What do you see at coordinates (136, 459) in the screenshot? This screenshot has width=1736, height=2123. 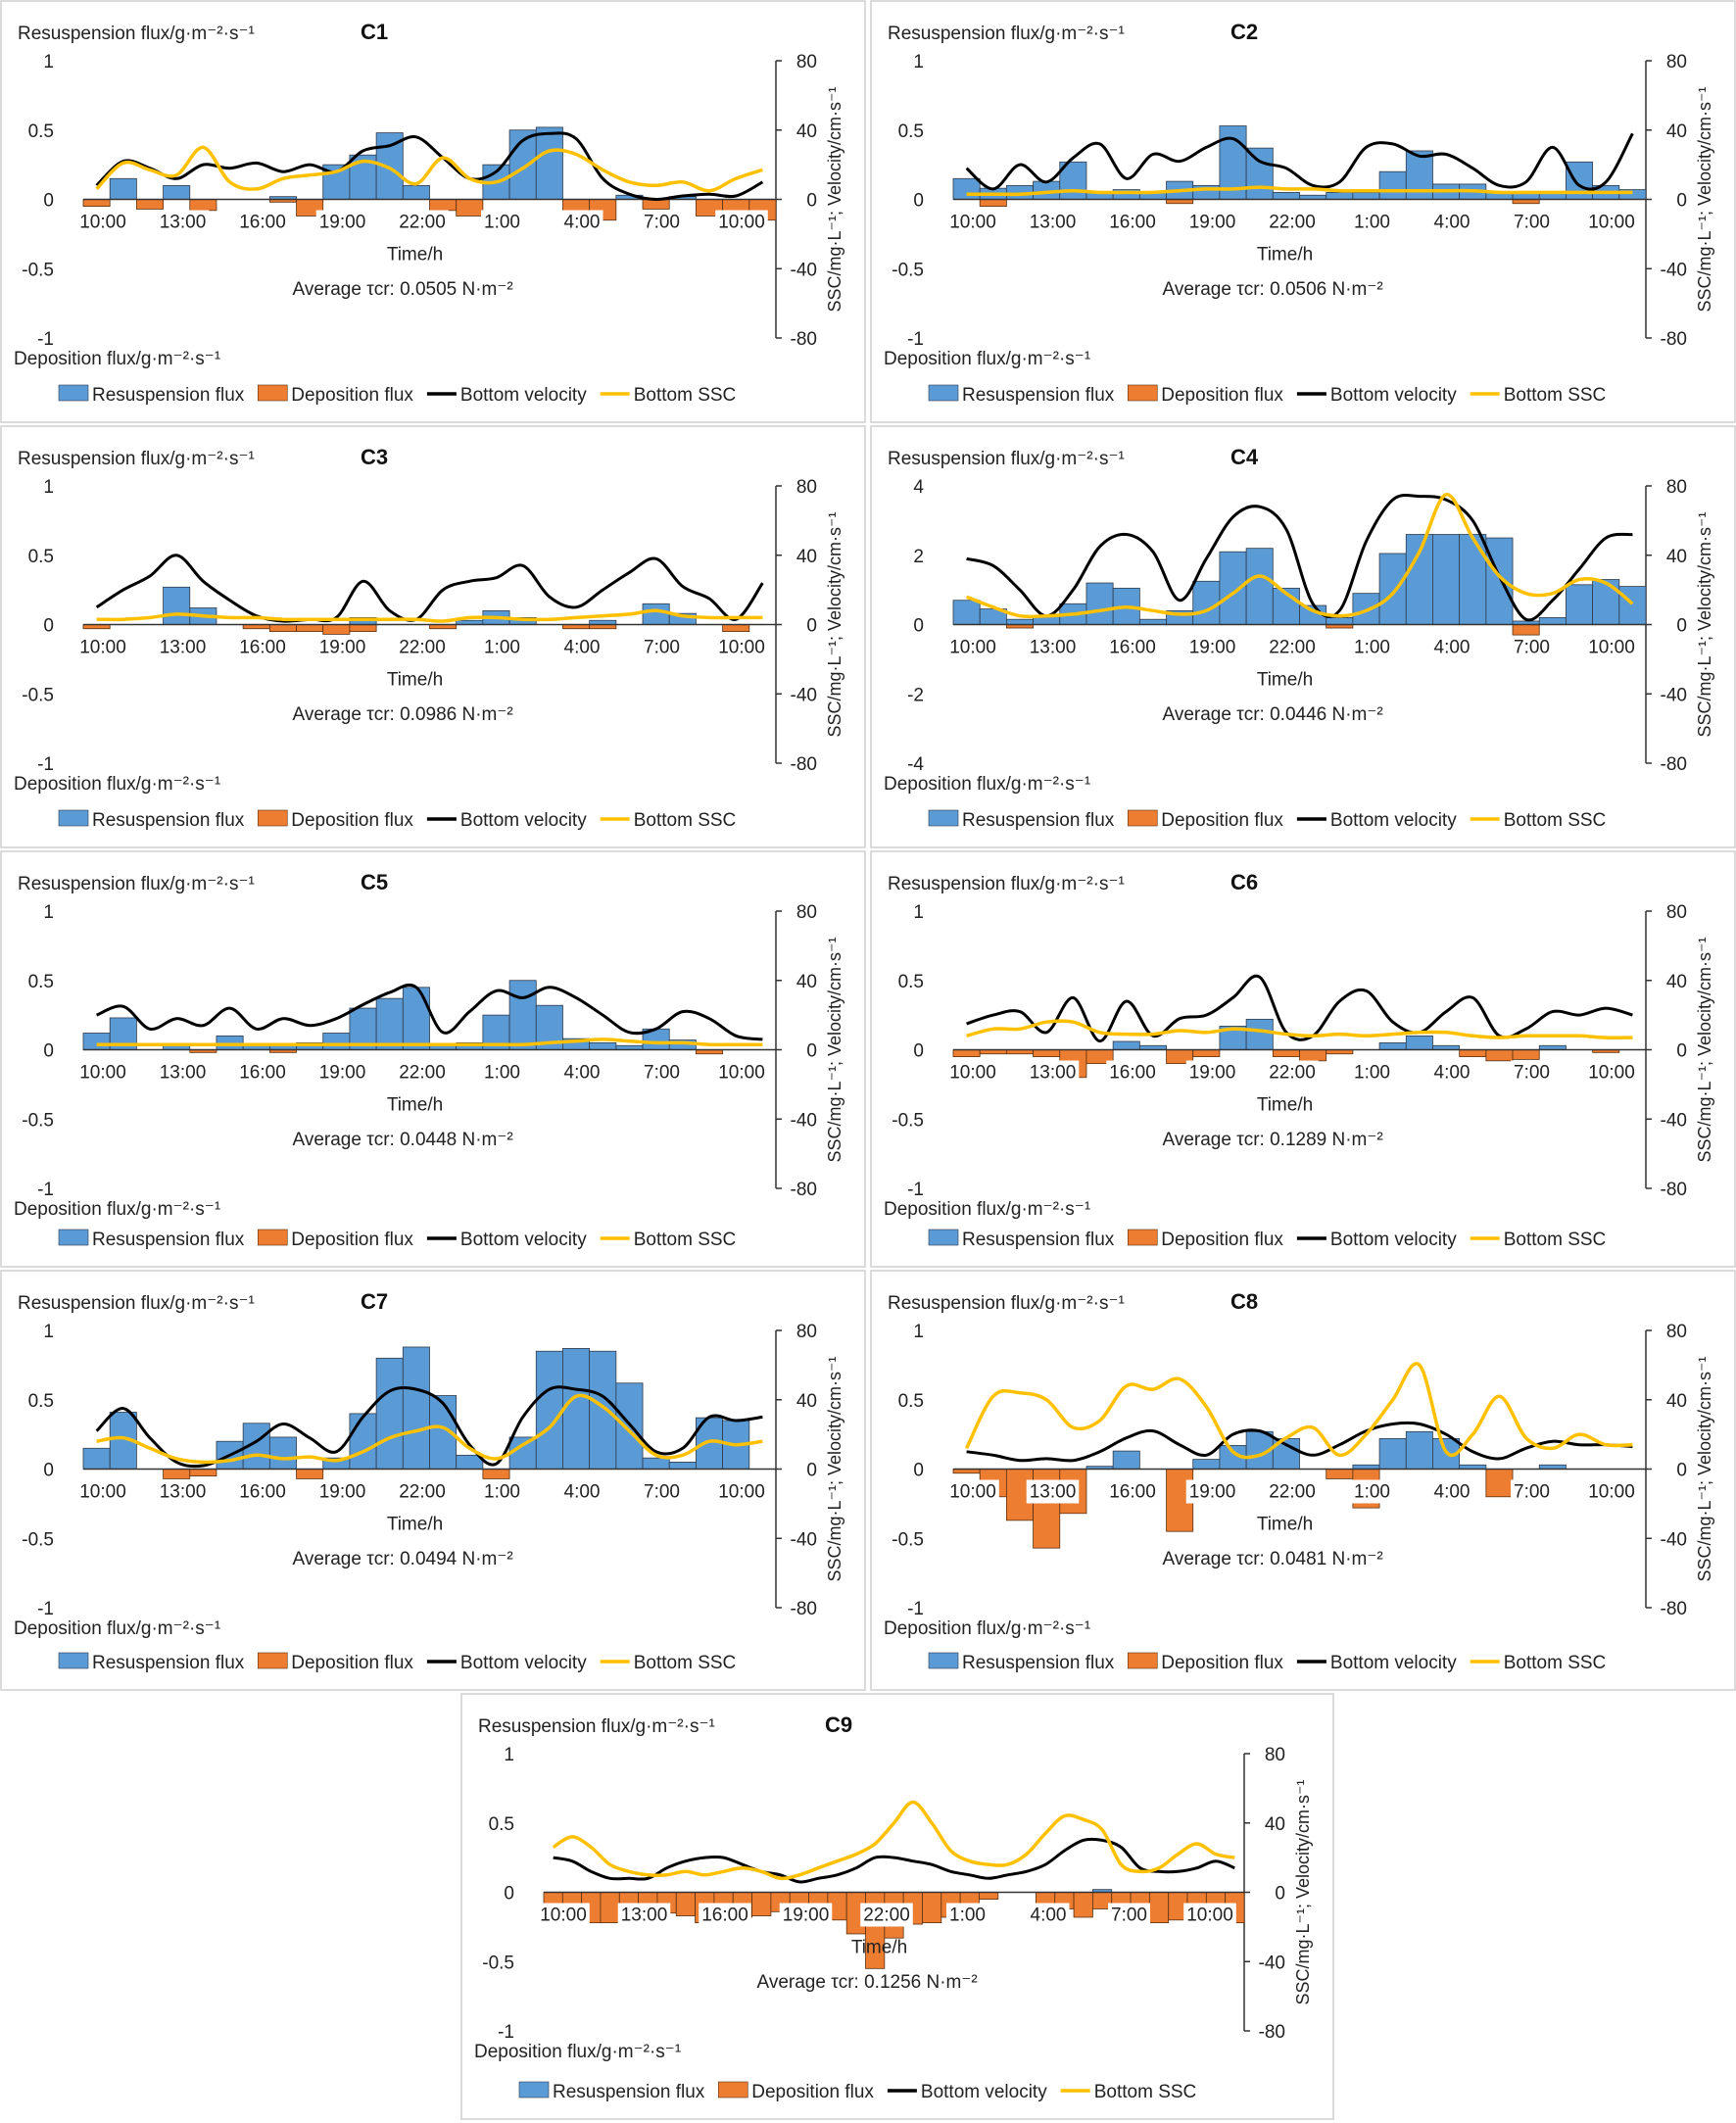 I see `left-axis-title-top: Resuspension flux/g·m⁻²·s⁻¹` at bounding box center [136, 459].